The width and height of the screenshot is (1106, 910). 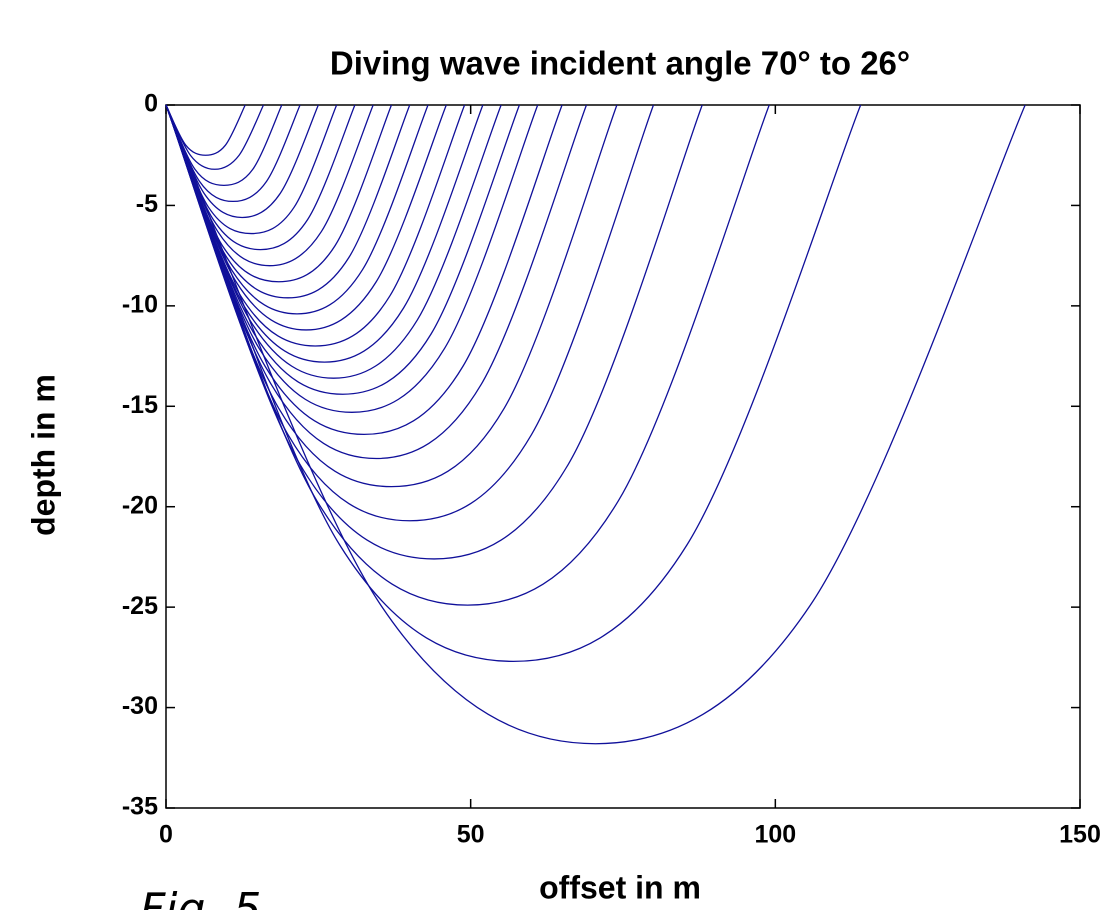 I want to click on x-tick-label: 0, so click(x=166, y=835).